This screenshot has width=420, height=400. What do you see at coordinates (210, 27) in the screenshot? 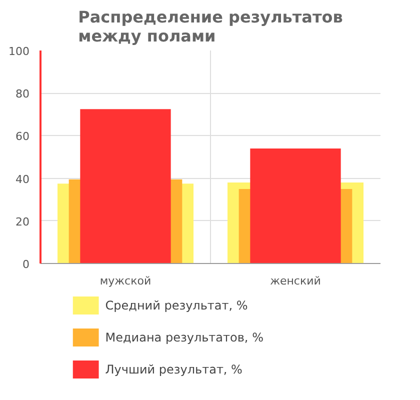
I see `chart-title: Распределение результатов между полами` at bounding box center [210, 27].